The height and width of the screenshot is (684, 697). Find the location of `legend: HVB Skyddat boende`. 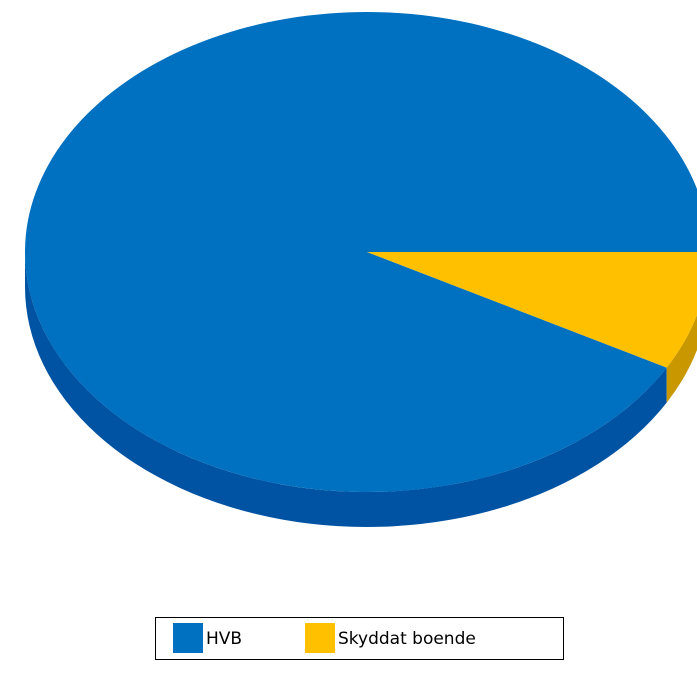

legend: HVB Skyddat boende is located at coordinates (324, 638).